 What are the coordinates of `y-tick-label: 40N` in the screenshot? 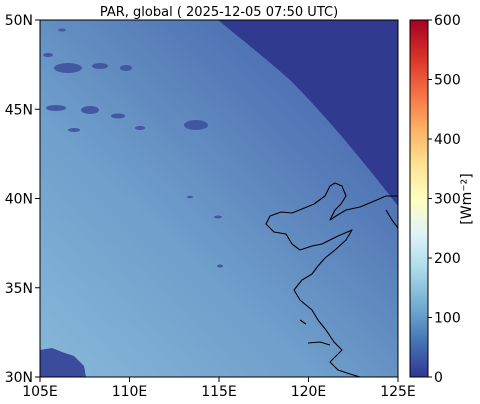 It's located at (19, 200).